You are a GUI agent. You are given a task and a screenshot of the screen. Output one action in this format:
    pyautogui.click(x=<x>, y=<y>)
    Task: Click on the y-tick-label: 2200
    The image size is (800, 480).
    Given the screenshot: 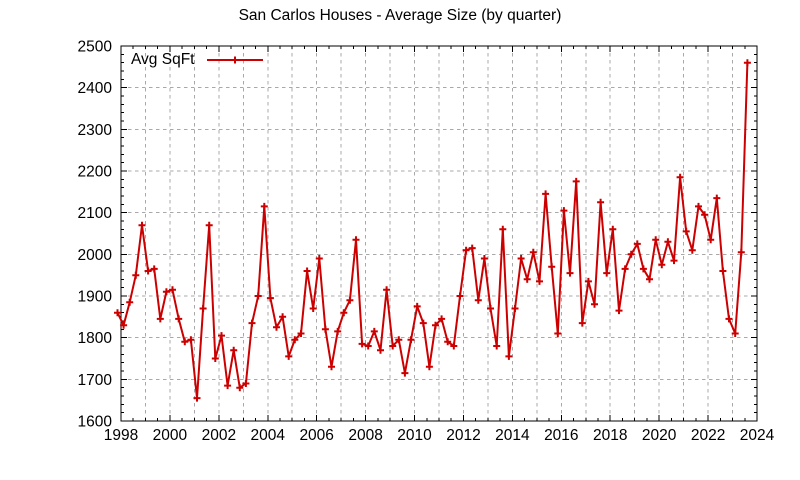 What is the action you would take?
    pyautogui.click(x=95, y=172)
    